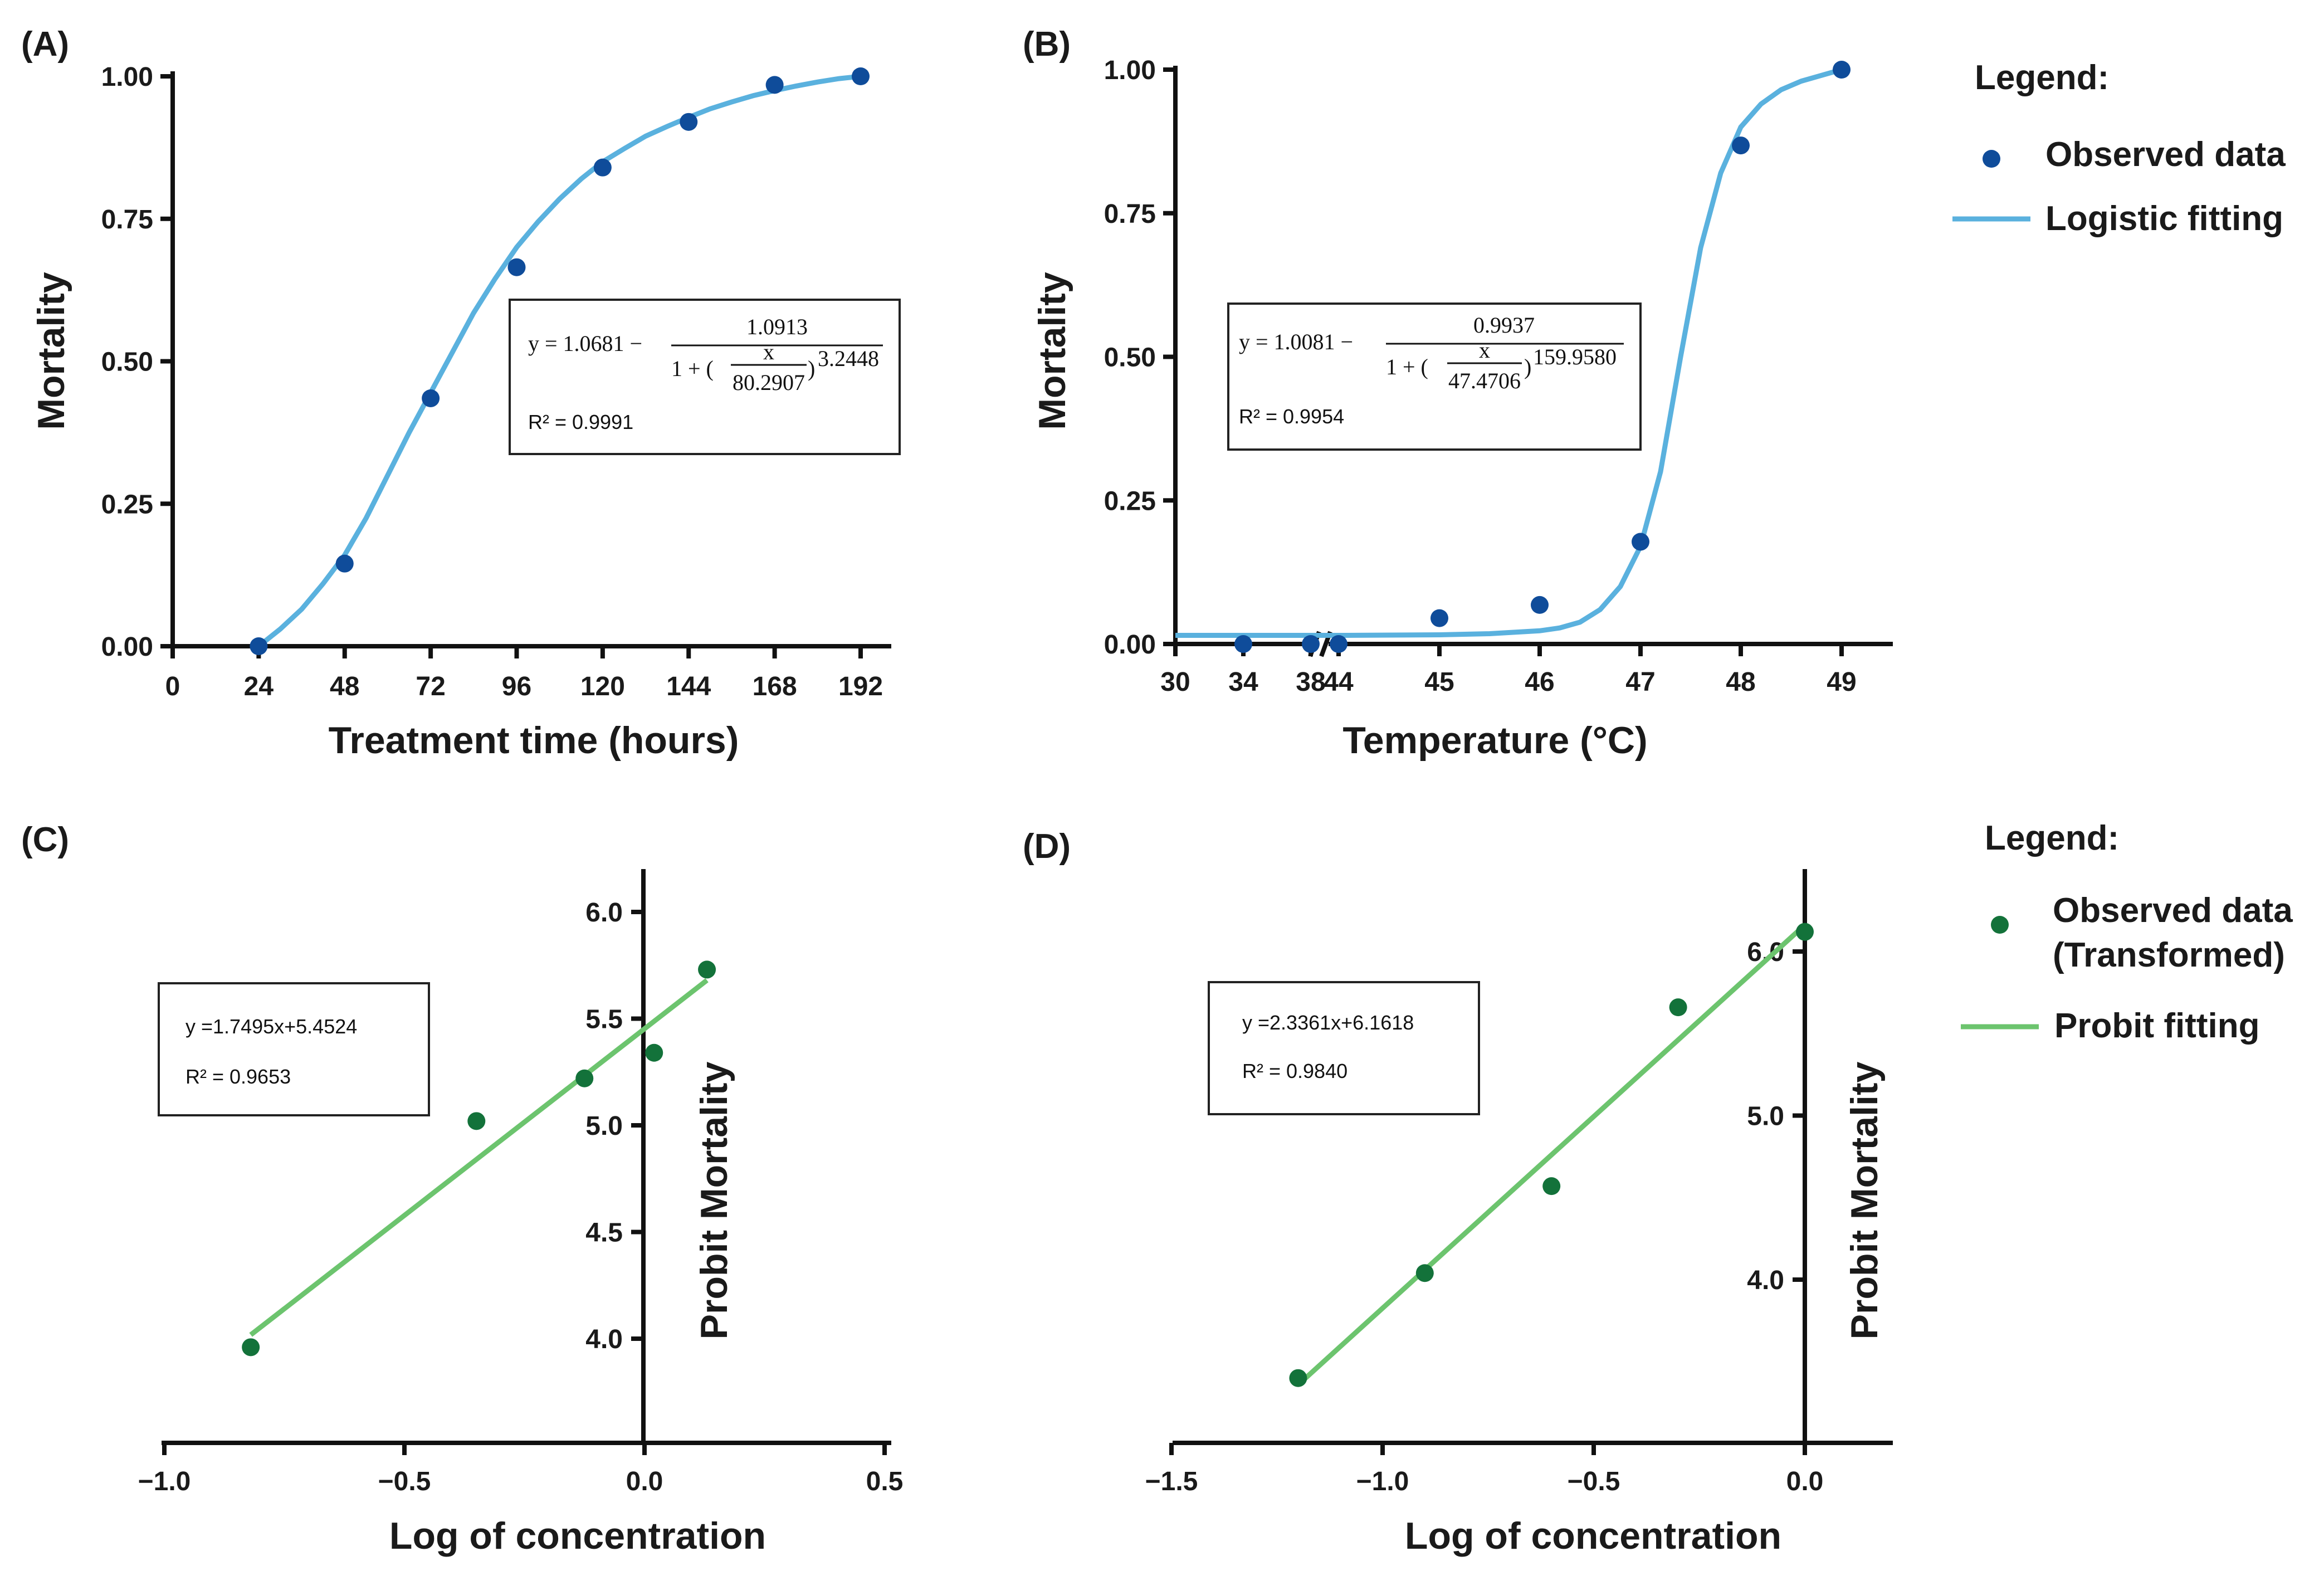  I want to click on panel-d-probit-line, so click(1551, 1155).